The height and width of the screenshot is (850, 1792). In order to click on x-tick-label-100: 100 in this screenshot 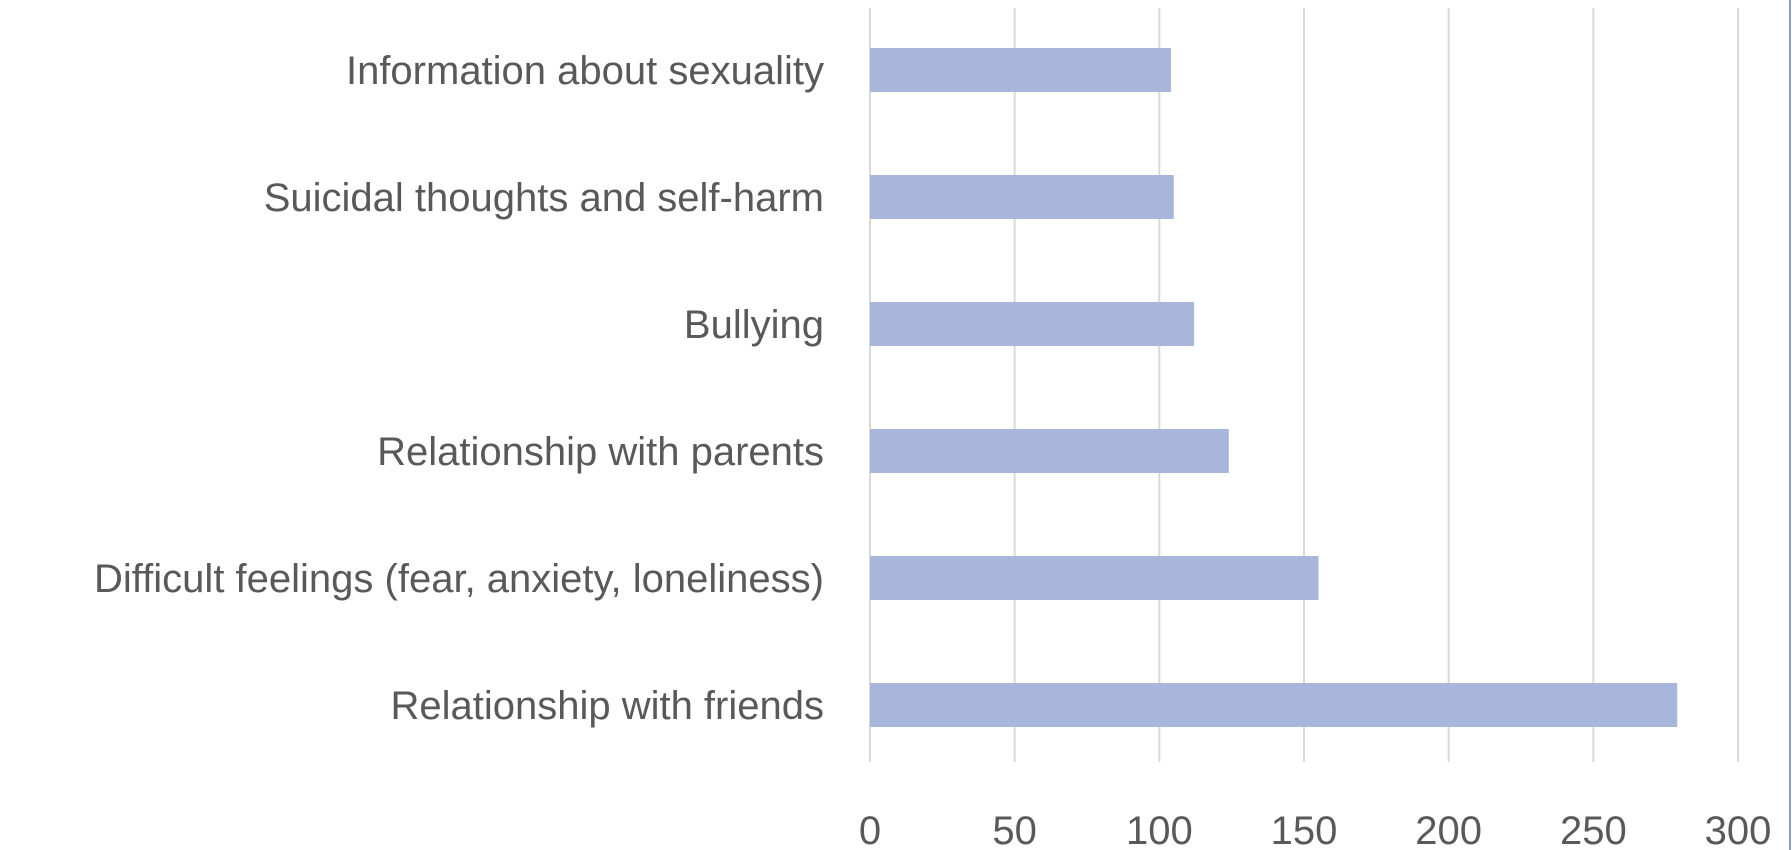, I will do `click(1159, 829)`.